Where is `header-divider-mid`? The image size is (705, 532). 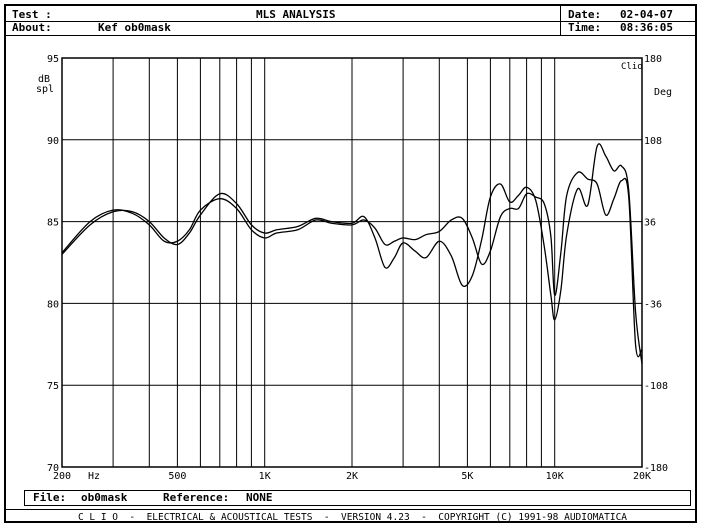 header-divider-mid is located at coordinates (350, 21).